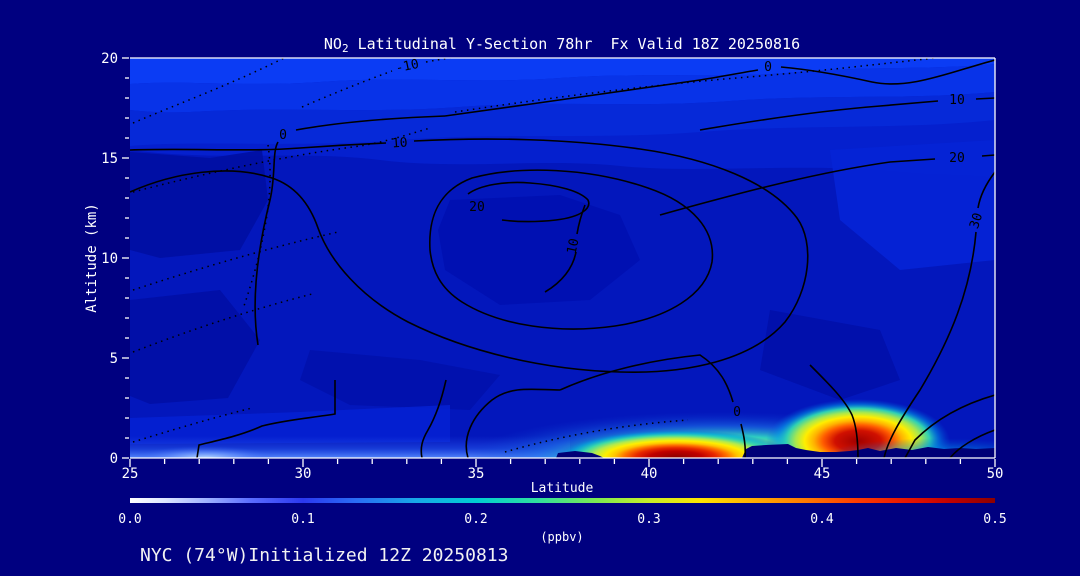 The image size is (1080, 576). I want to click on x-axis-tick-label: 25, so click(130, 474).